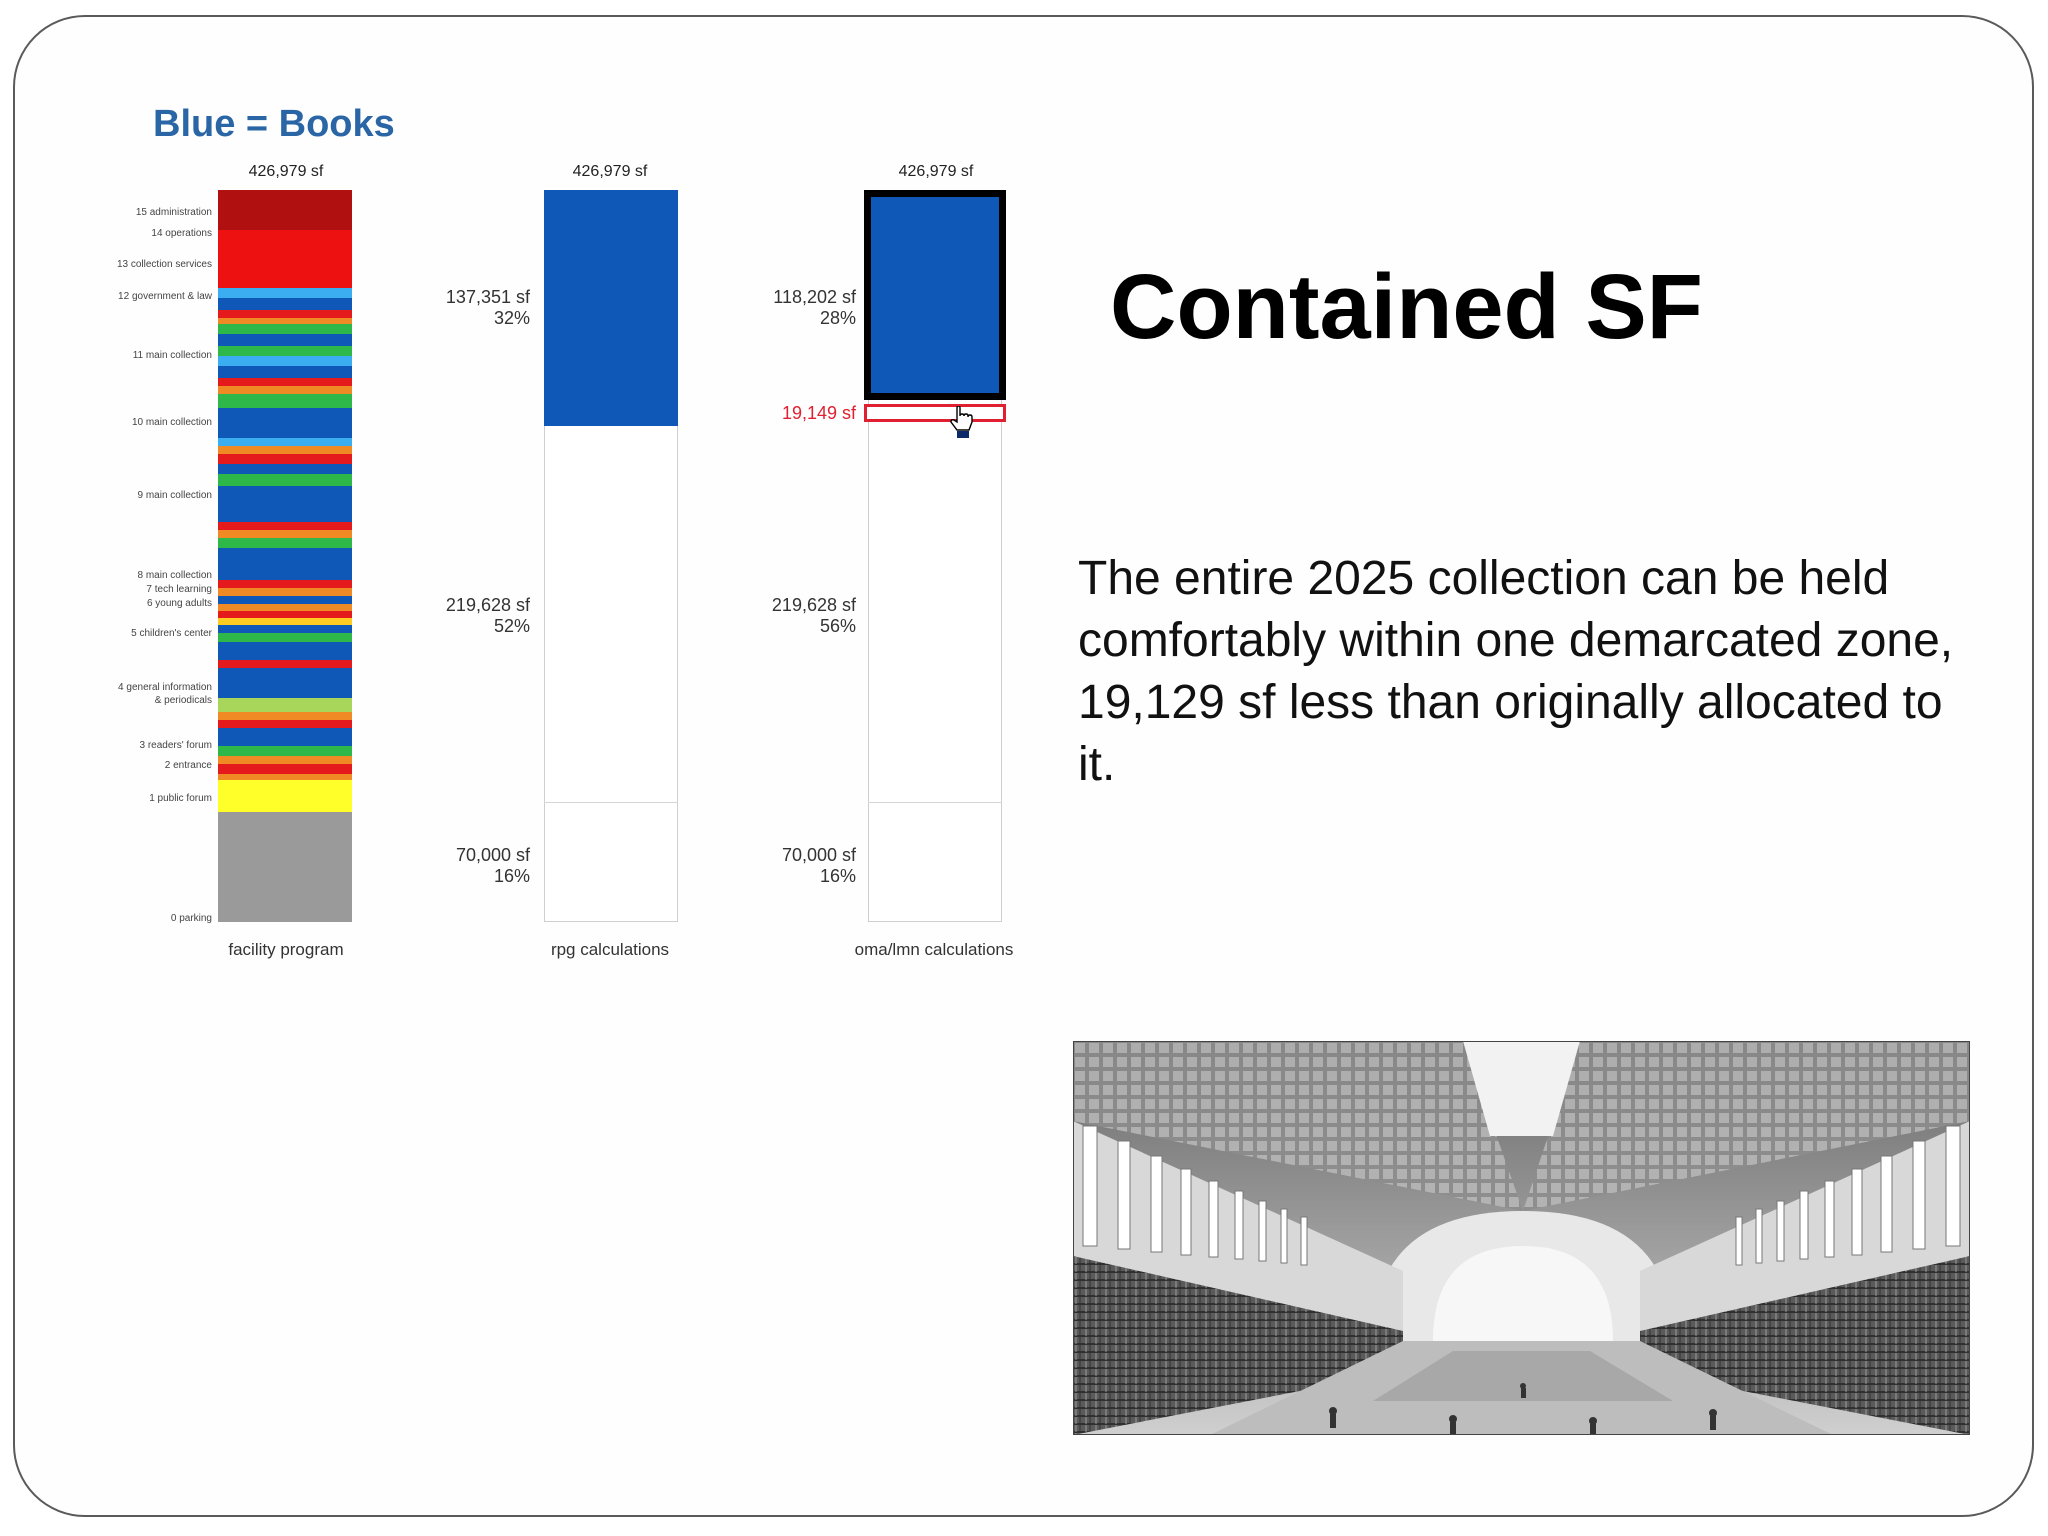 Image resolution: width=2048 pixels, height=1536 pixels. What do you see at coordinates (285, 564) in the screenshot?
I see `floor-9-band-e` at bounding box center [285, 564].